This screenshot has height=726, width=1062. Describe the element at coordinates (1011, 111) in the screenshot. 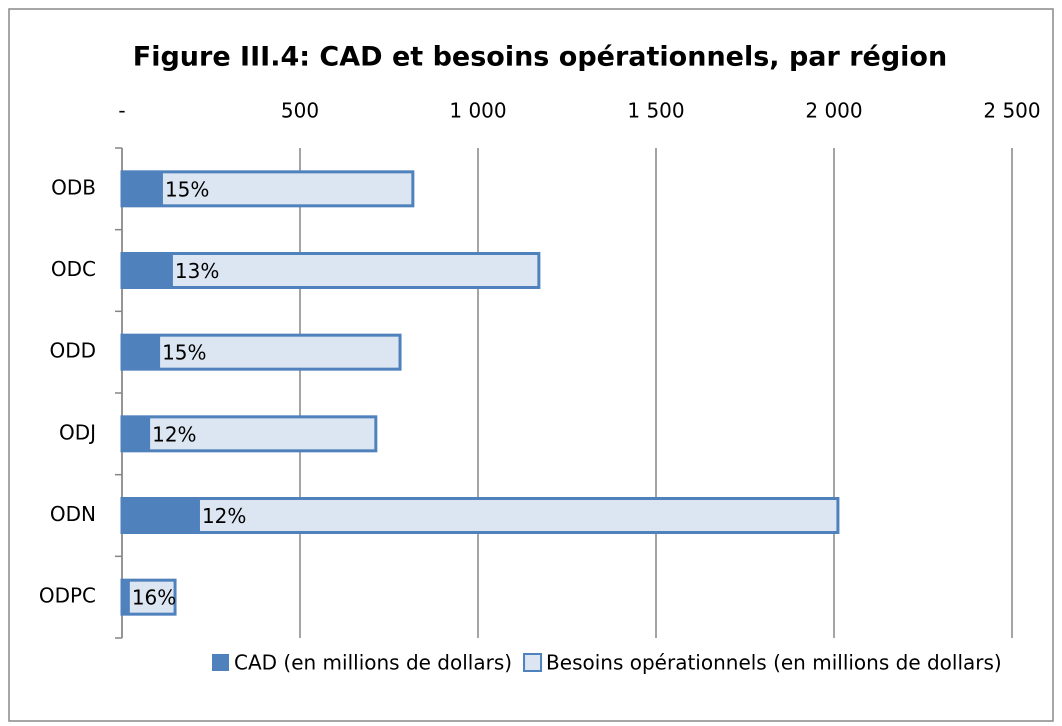

I see `x-tick-label: 2 500` at that location.